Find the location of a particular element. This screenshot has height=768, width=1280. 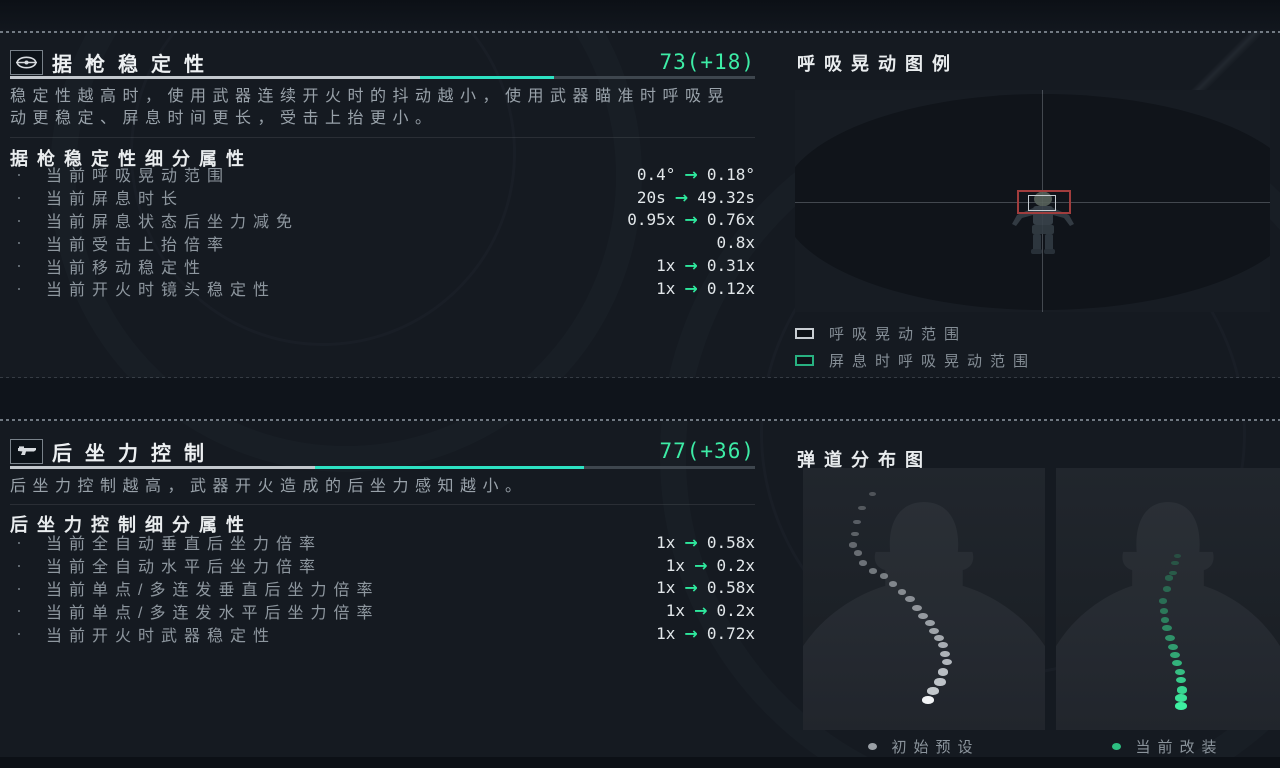

attribute-label: 当前全自动水平后坐力倍率 is located at coordinates (184, 568).